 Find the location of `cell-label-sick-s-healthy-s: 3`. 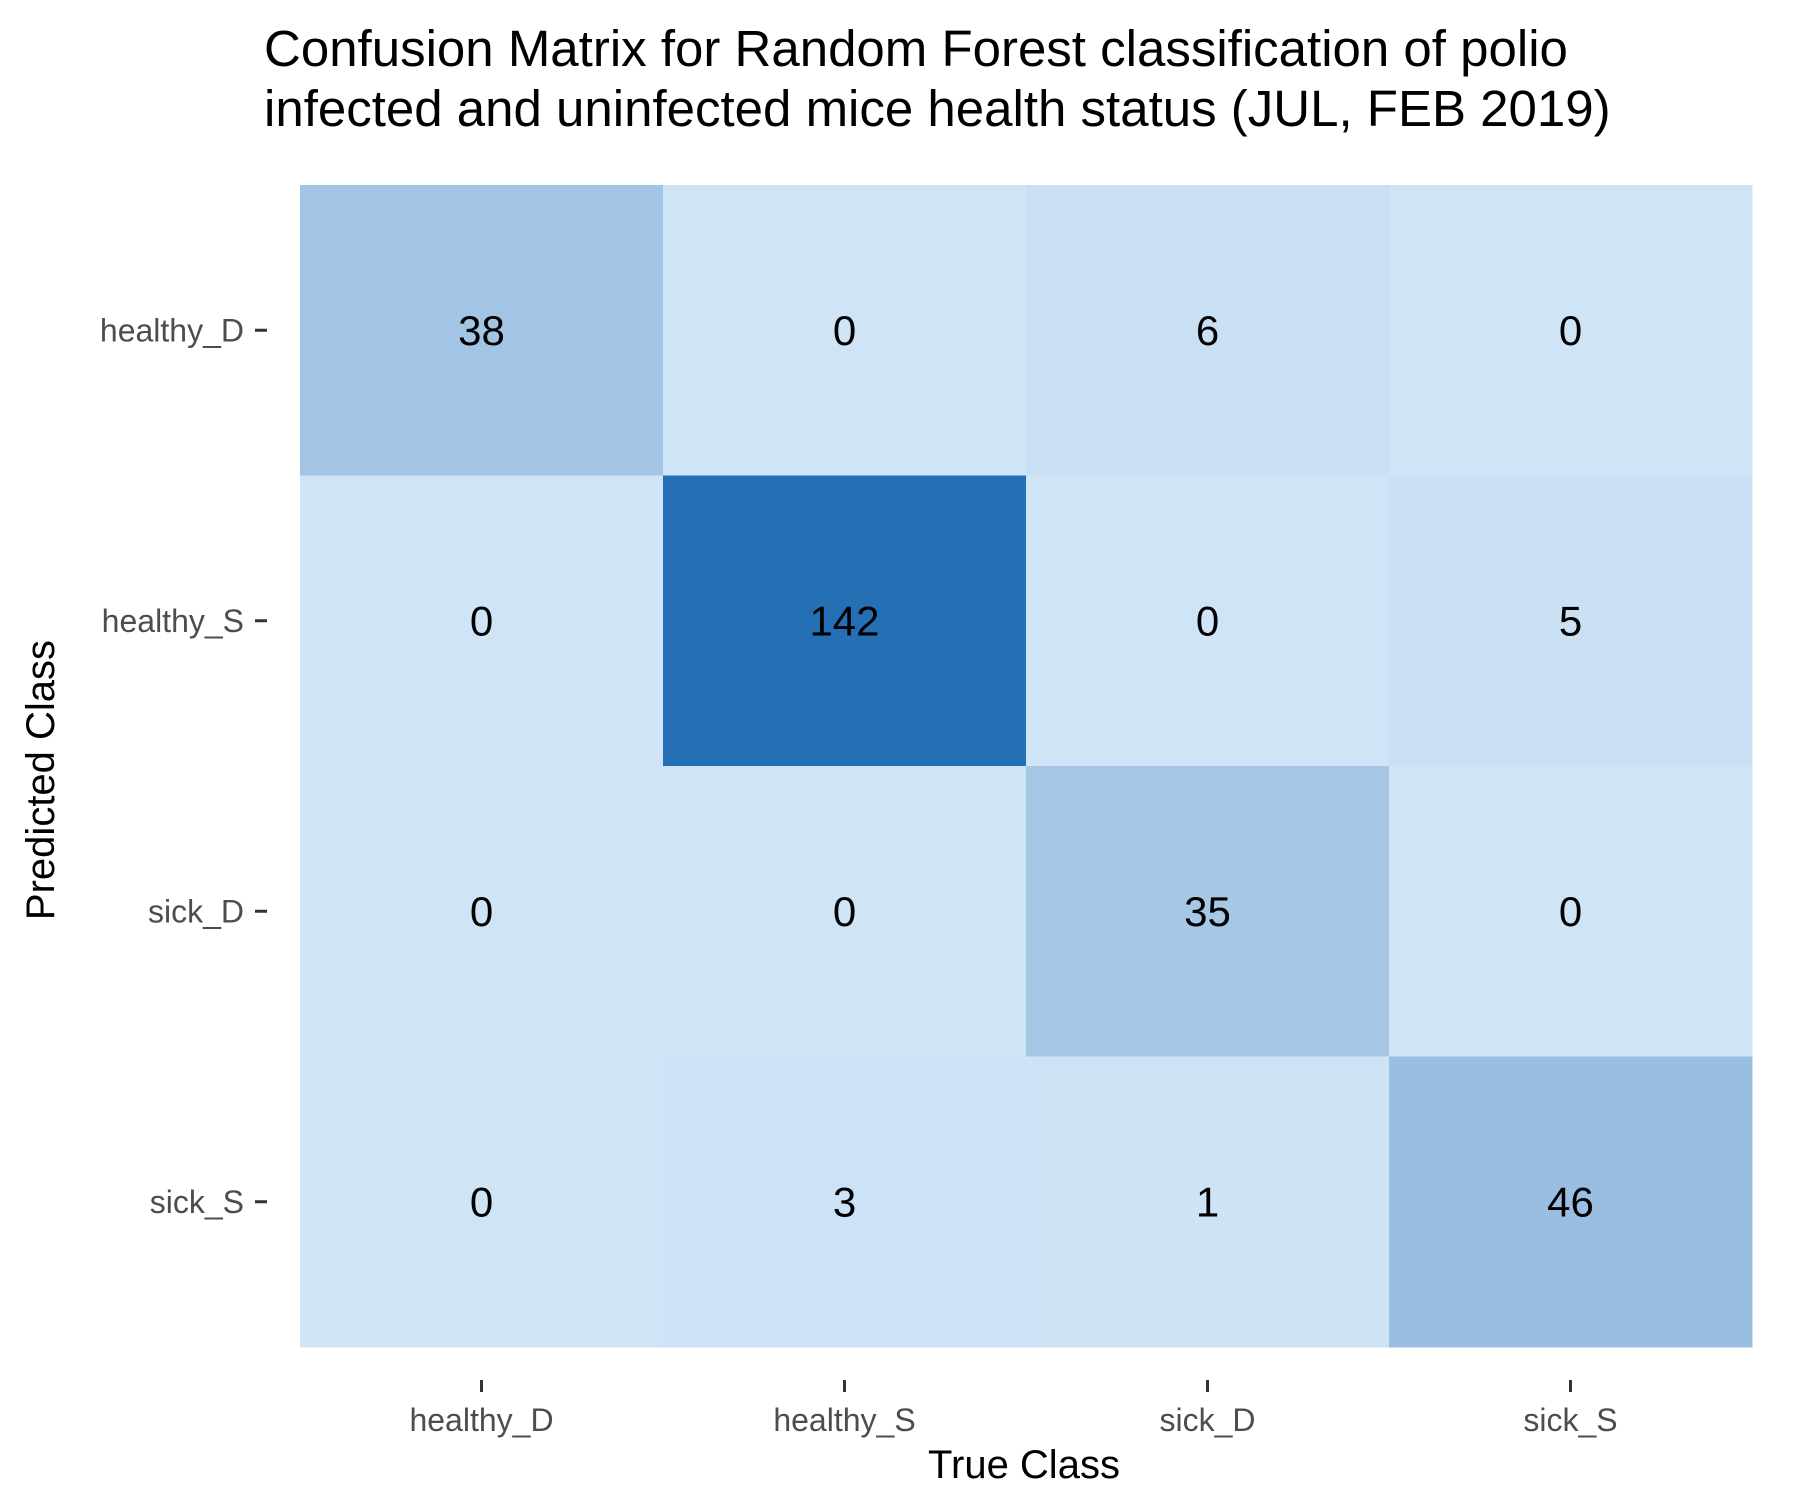

cell-label-sick-s-healthy-s: 3 is located at coordinates (844, 1201).